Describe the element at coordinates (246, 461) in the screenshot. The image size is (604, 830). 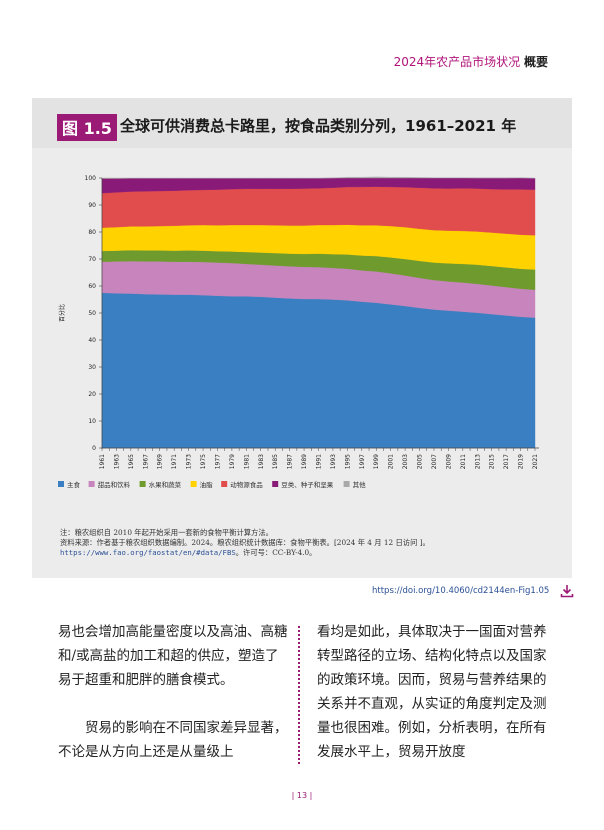
I see `x-tick-label: 1981` at that location.